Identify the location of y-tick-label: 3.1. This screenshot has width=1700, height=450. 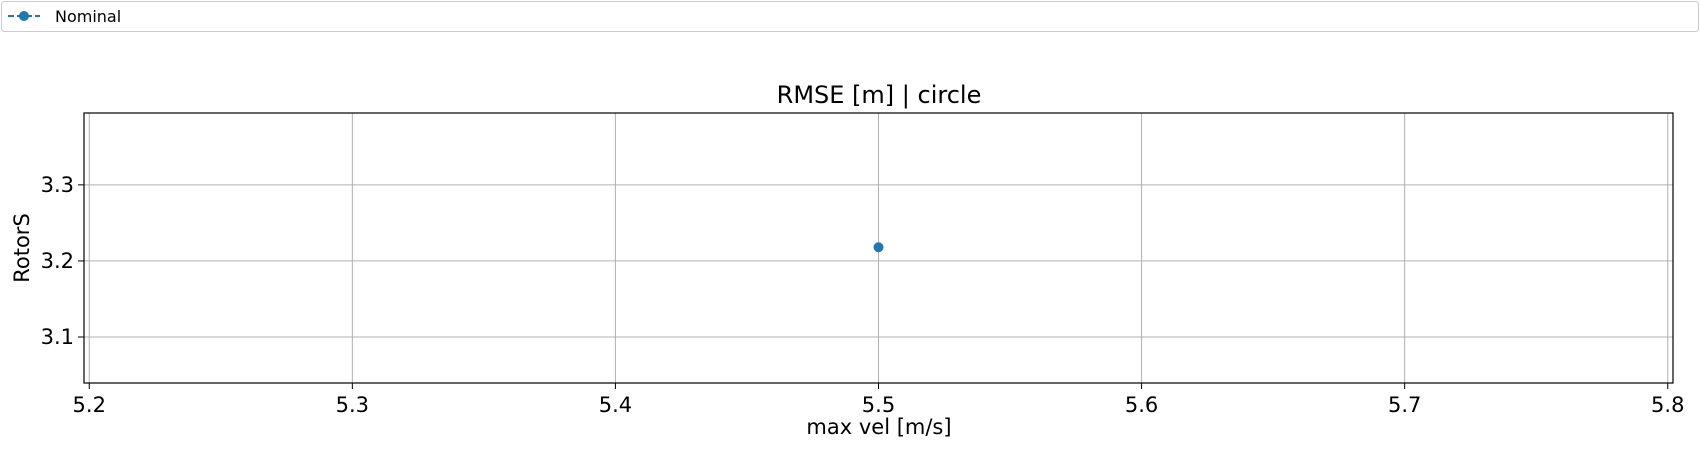
(57, 337).